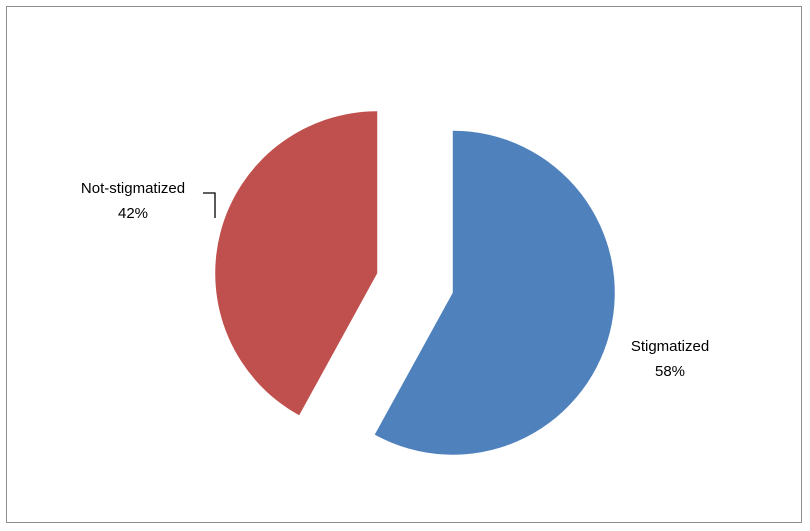  What do you see at coordinates (296, 263) in the screenshot?
I see `pie-slice-not-stigmatized` at bounding box center [296, 263].